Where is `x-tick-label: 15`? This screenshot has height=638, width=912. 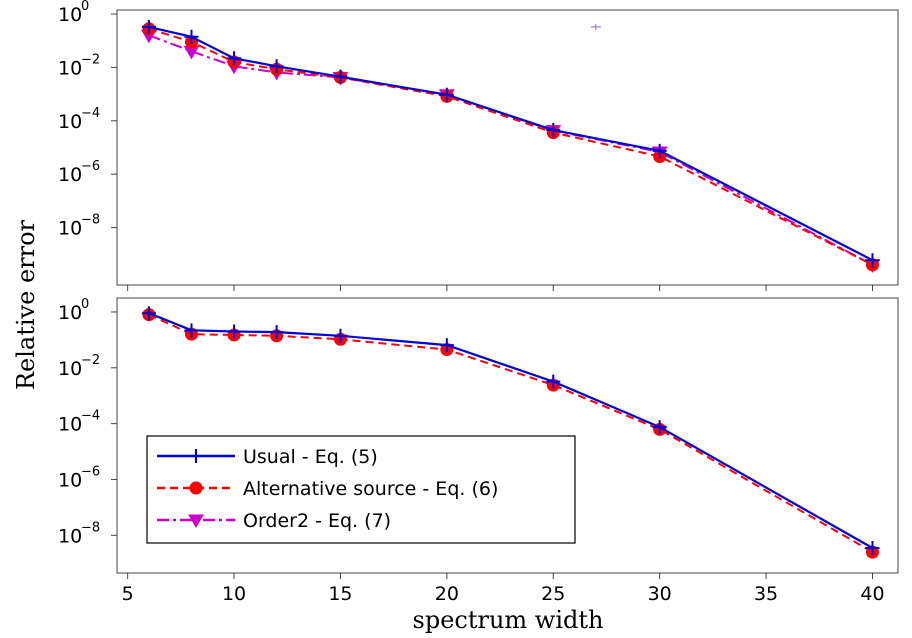
x-tick-label: 15 is located at coordinates (340, 594).